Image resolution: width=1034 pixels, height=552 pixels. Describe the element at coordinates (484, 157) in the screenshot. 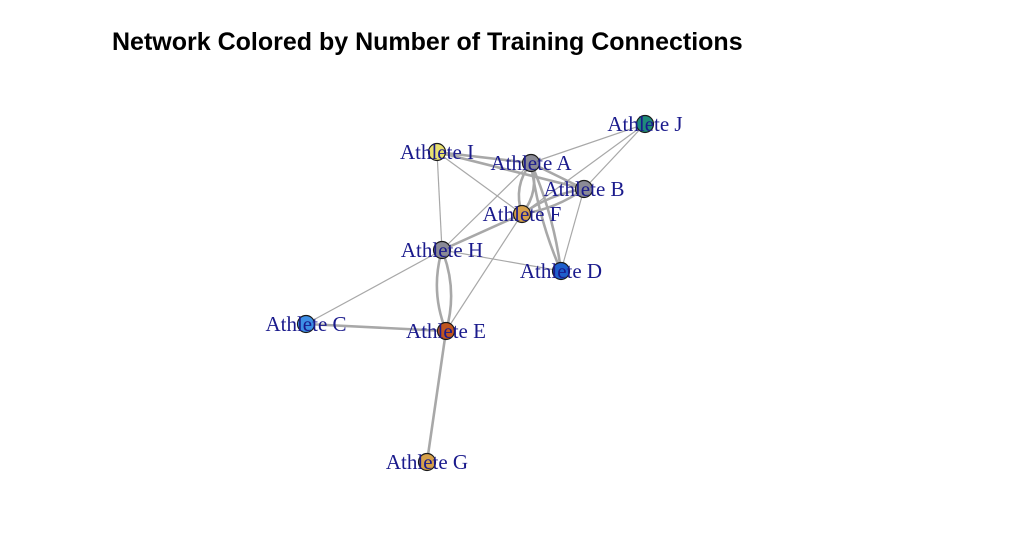

I see `edge-i-a` at that location.